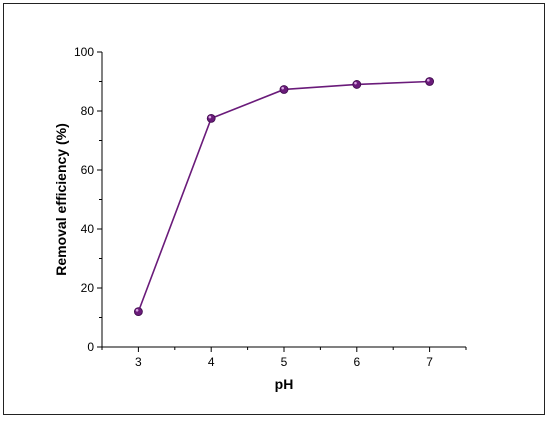 The height and width of the screenshot is (421, 550). What do you see at coordinates (211, 362) in the screenshot?
I see `x-tick-label-4: 4` at bounding box center [211, 362].